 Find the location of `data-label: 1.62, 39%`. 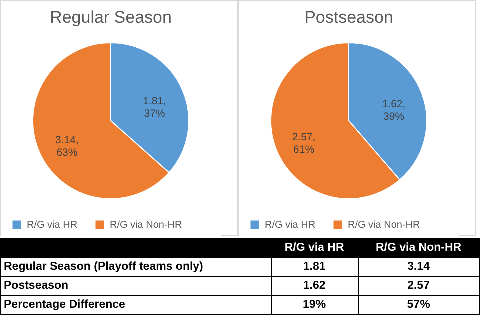

data-label: 1.62, 39% is located at coordinates (394, 110).